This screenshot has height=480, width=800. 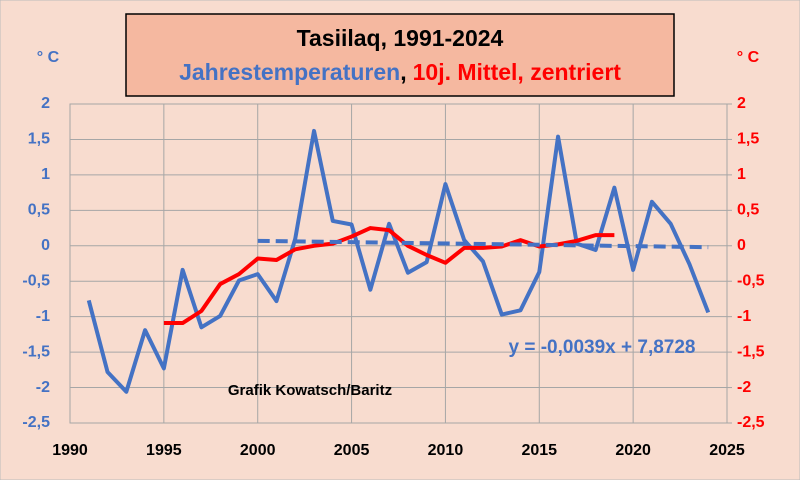 What do you see at coordinates (741, 103) in the screenshot?
I see `y2-tick-label: 2` at bounding box center [741, 103].